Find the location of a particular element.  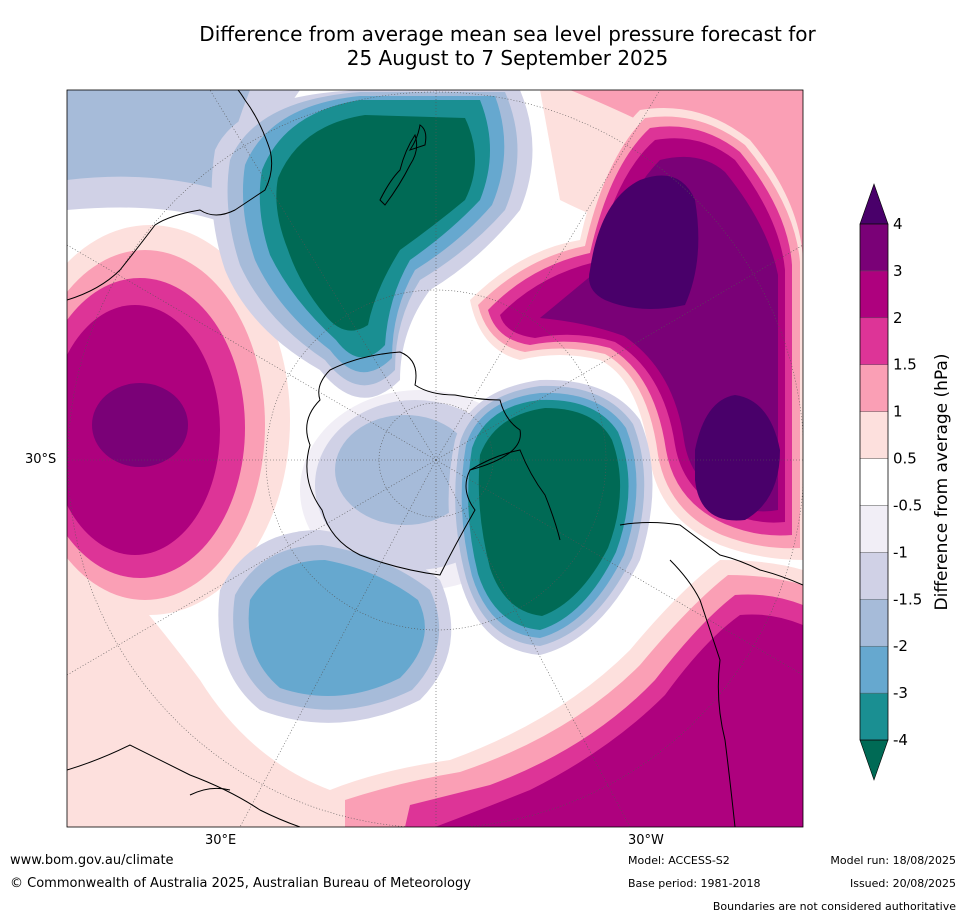

colorbar-tick-label: 1.5 is located at coordinates (905, 365).